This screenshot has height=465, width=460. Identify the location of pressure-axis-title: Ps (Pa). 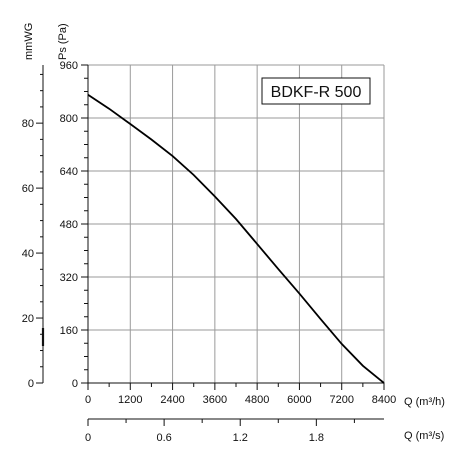
(63, 41).